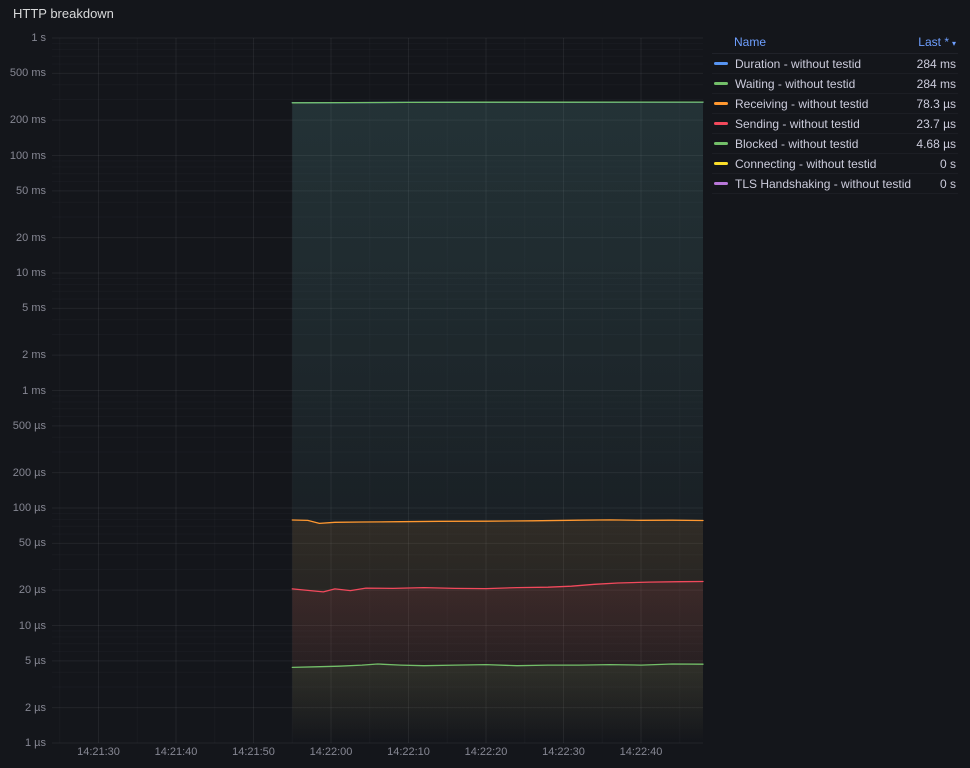 The image size is (970, 768). I want to click on legend-row: Sending - without testid 23.7 µs, so click(835, 124).